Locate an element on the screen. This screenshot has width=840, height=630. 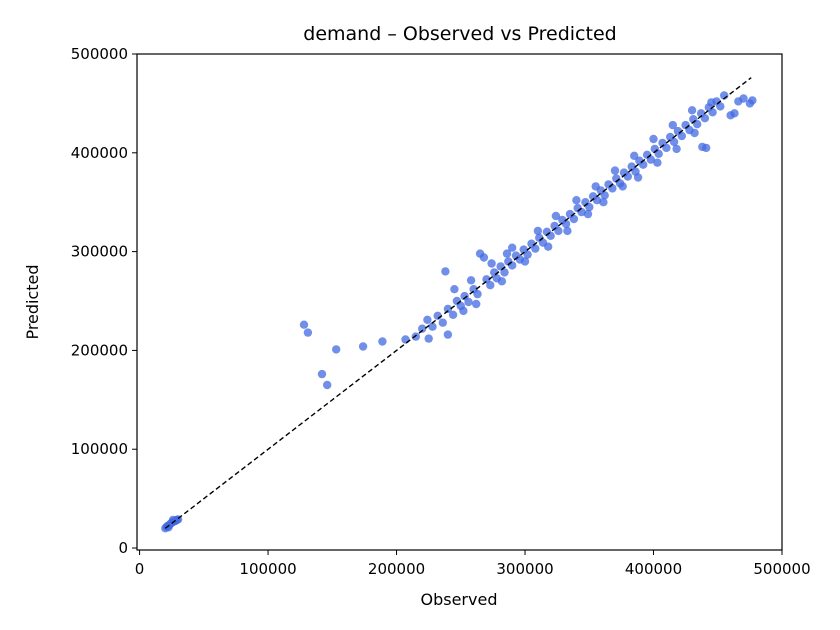
y-tick-label: 400000 is located at coordinates (99, 153).